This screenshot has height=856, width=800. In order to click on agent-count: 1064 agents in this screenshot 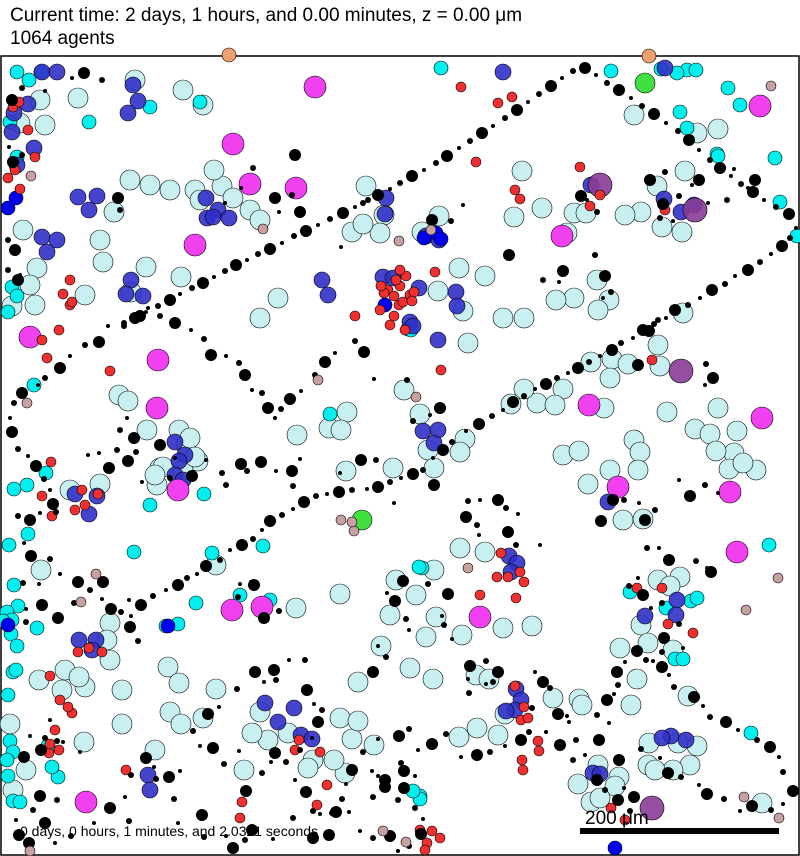, I will do `click(62, 38)`.